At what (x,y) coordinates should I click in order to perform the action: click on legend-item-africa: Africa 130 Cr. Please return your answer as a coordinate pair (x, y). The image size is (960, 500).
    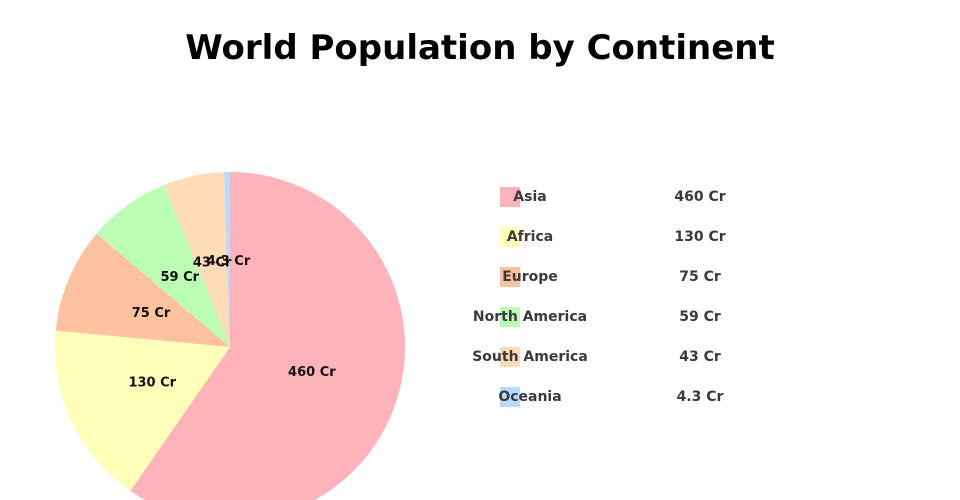
    Looking at the image, I should click on (363, 237).